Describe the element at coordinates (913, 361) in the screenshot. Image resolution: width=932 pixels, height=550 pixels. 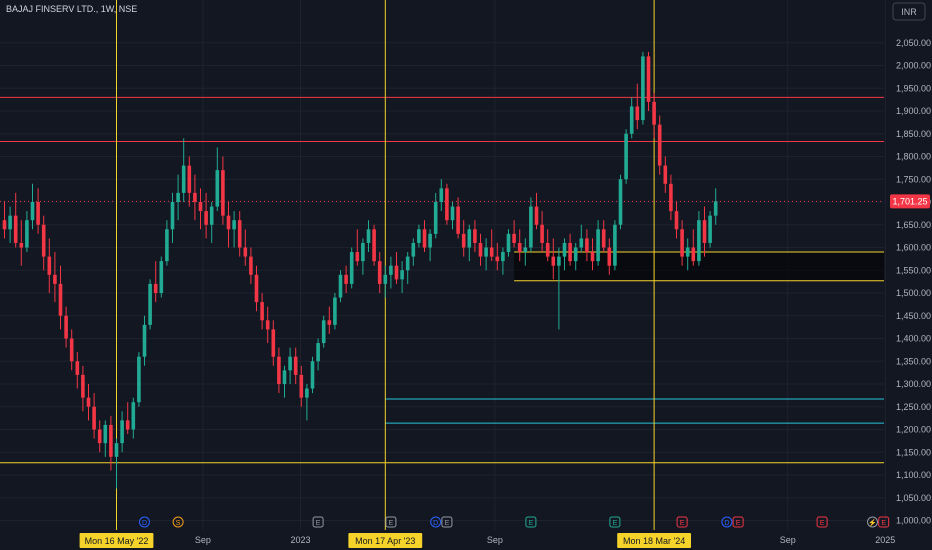
I see `y-tick-label: 1,350.00` at that location.